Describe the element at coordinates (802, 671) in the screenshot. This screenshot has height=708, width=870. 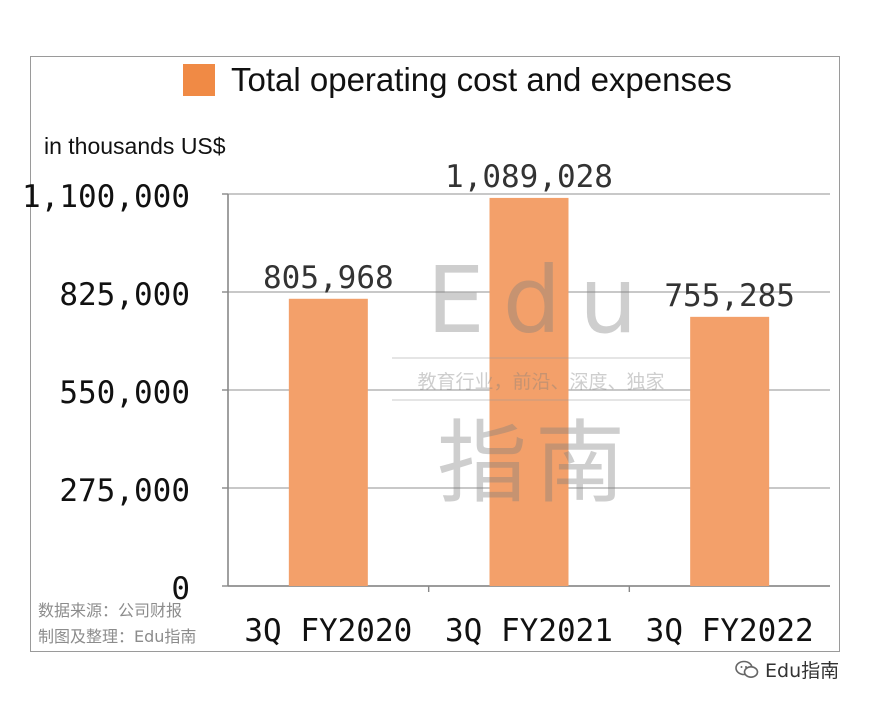
I see `corner-brand-label: Edu指南` at that location.